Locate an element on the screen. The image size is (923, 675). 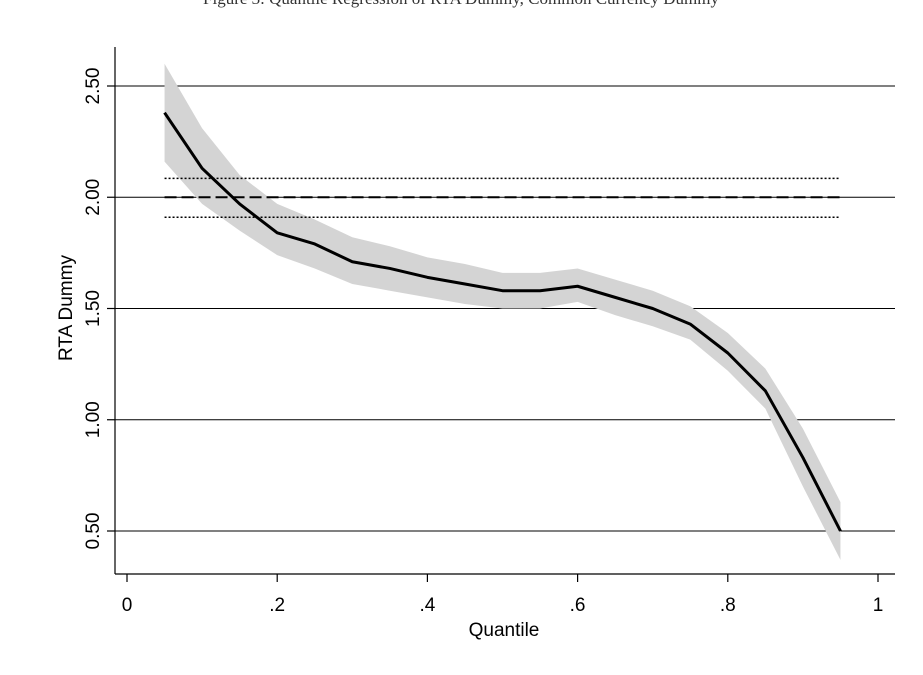
x-tick-label: 0 is located at coordinates (127, 605).